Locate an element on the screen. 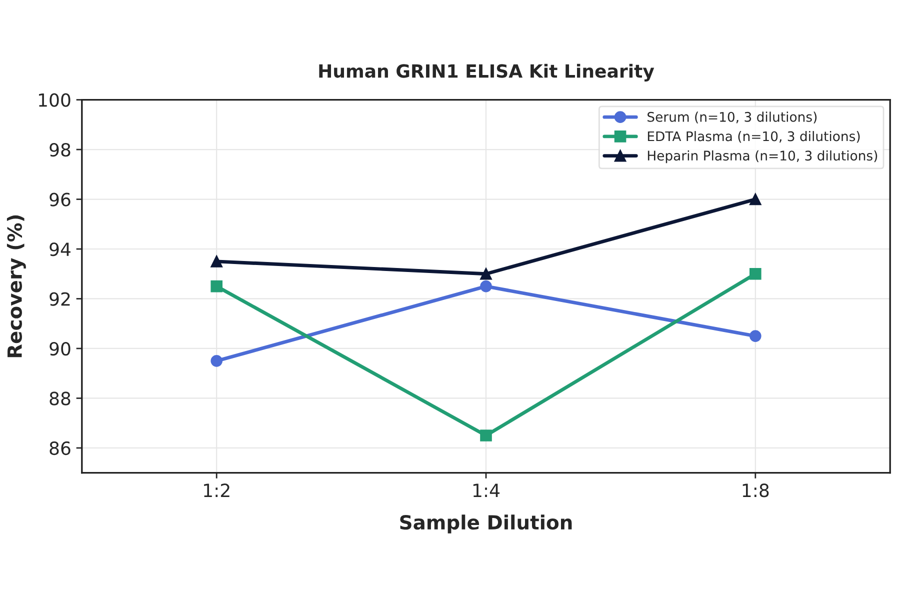 This screenshot has height=594, width=900. y-tick-label: 98 is located at coordinates (60, 149).